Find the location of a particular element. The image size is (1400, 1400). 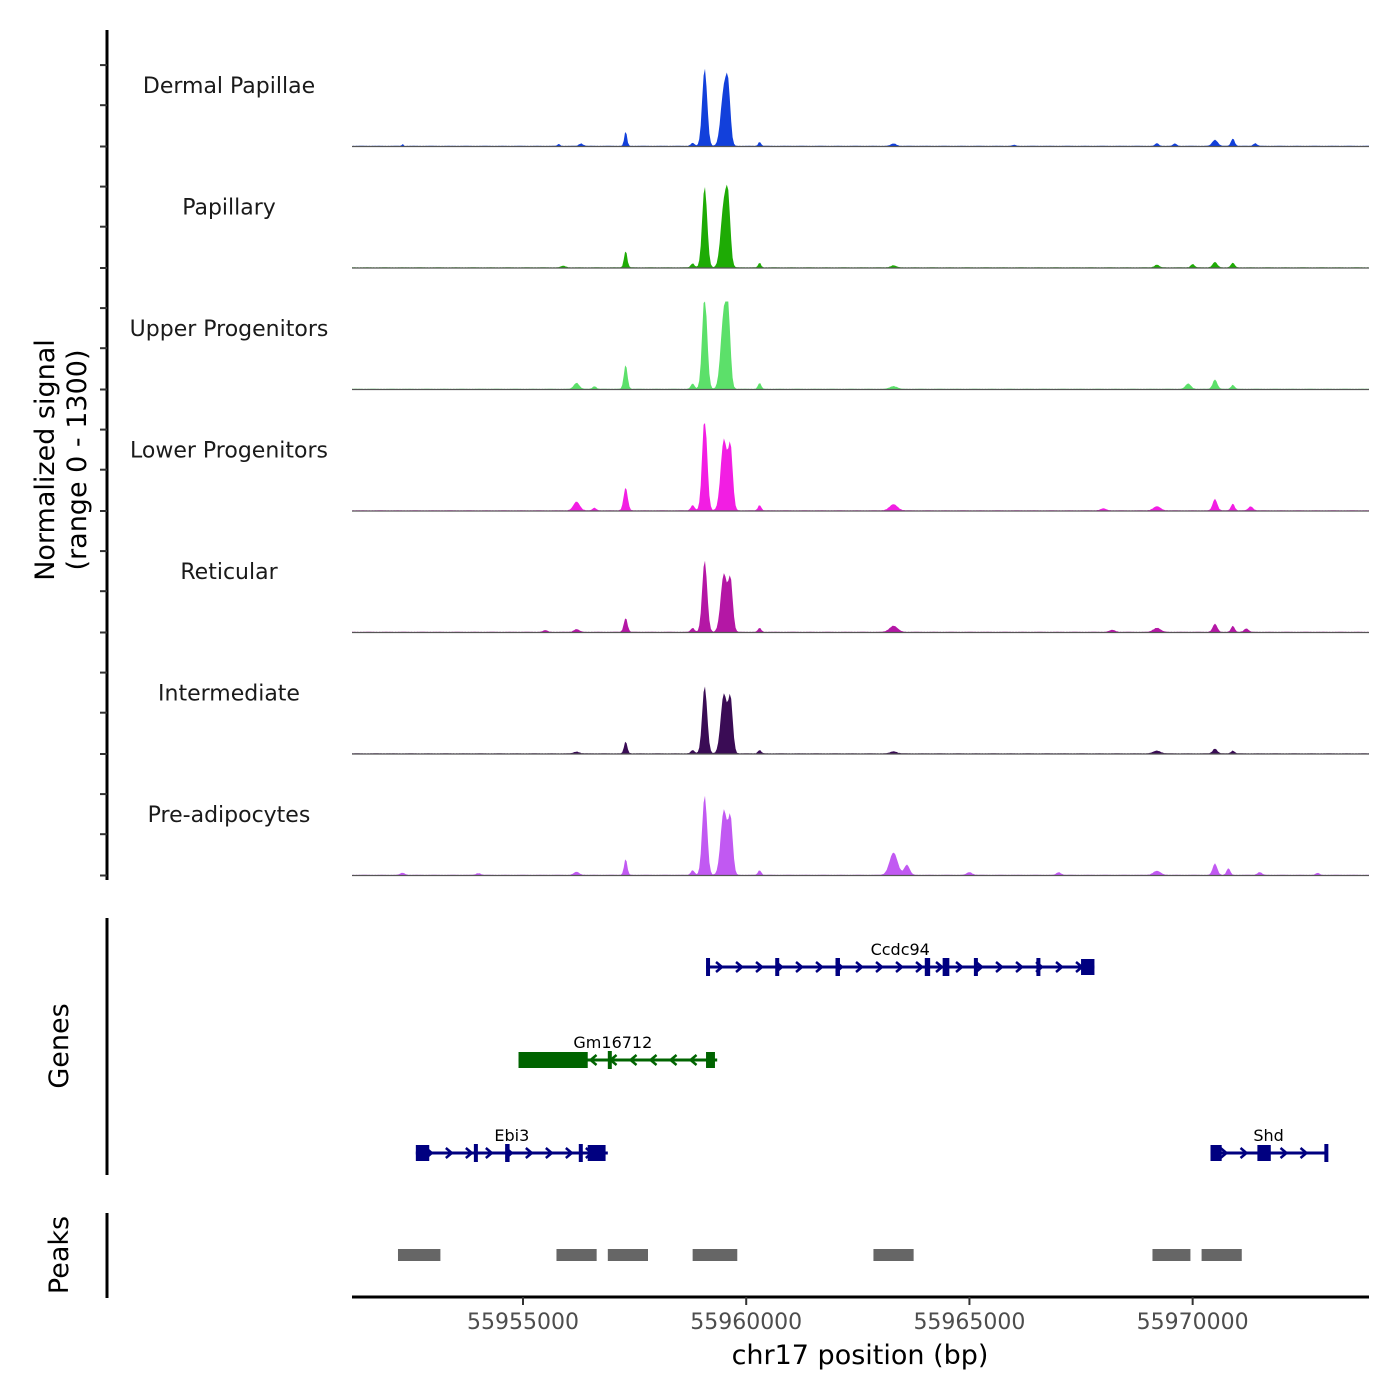

genes-axis-title: Genes is located at coordinates (59, 1045).